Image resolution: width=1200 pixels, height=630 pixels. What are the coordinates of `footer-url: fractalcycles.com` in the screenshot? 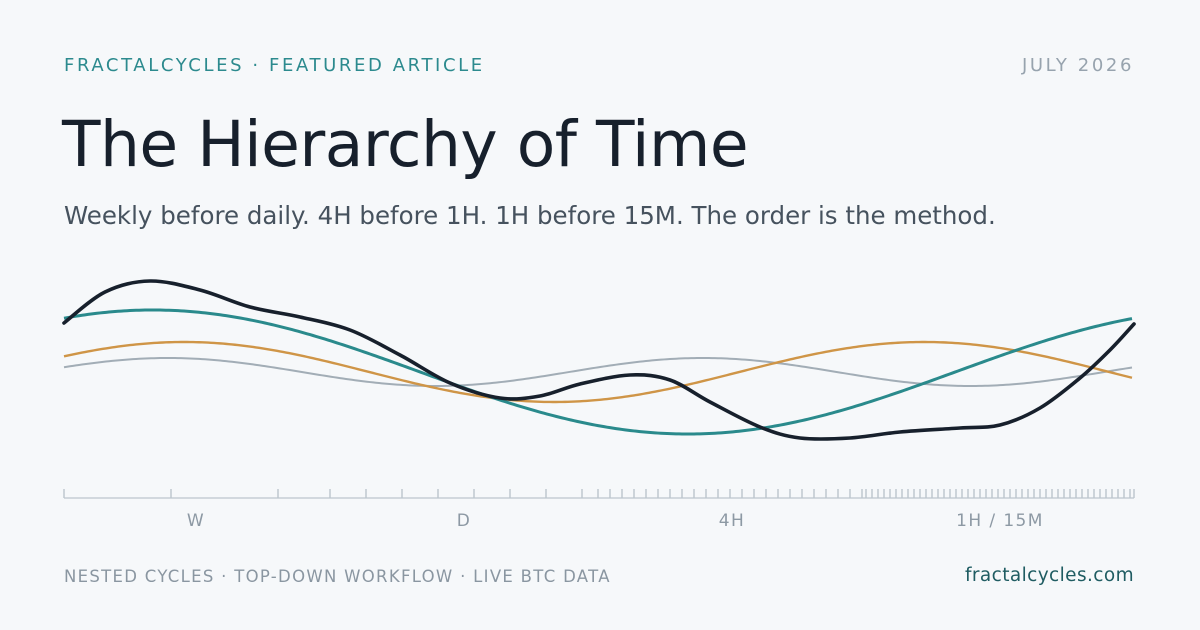 It's located at (1049, 575).